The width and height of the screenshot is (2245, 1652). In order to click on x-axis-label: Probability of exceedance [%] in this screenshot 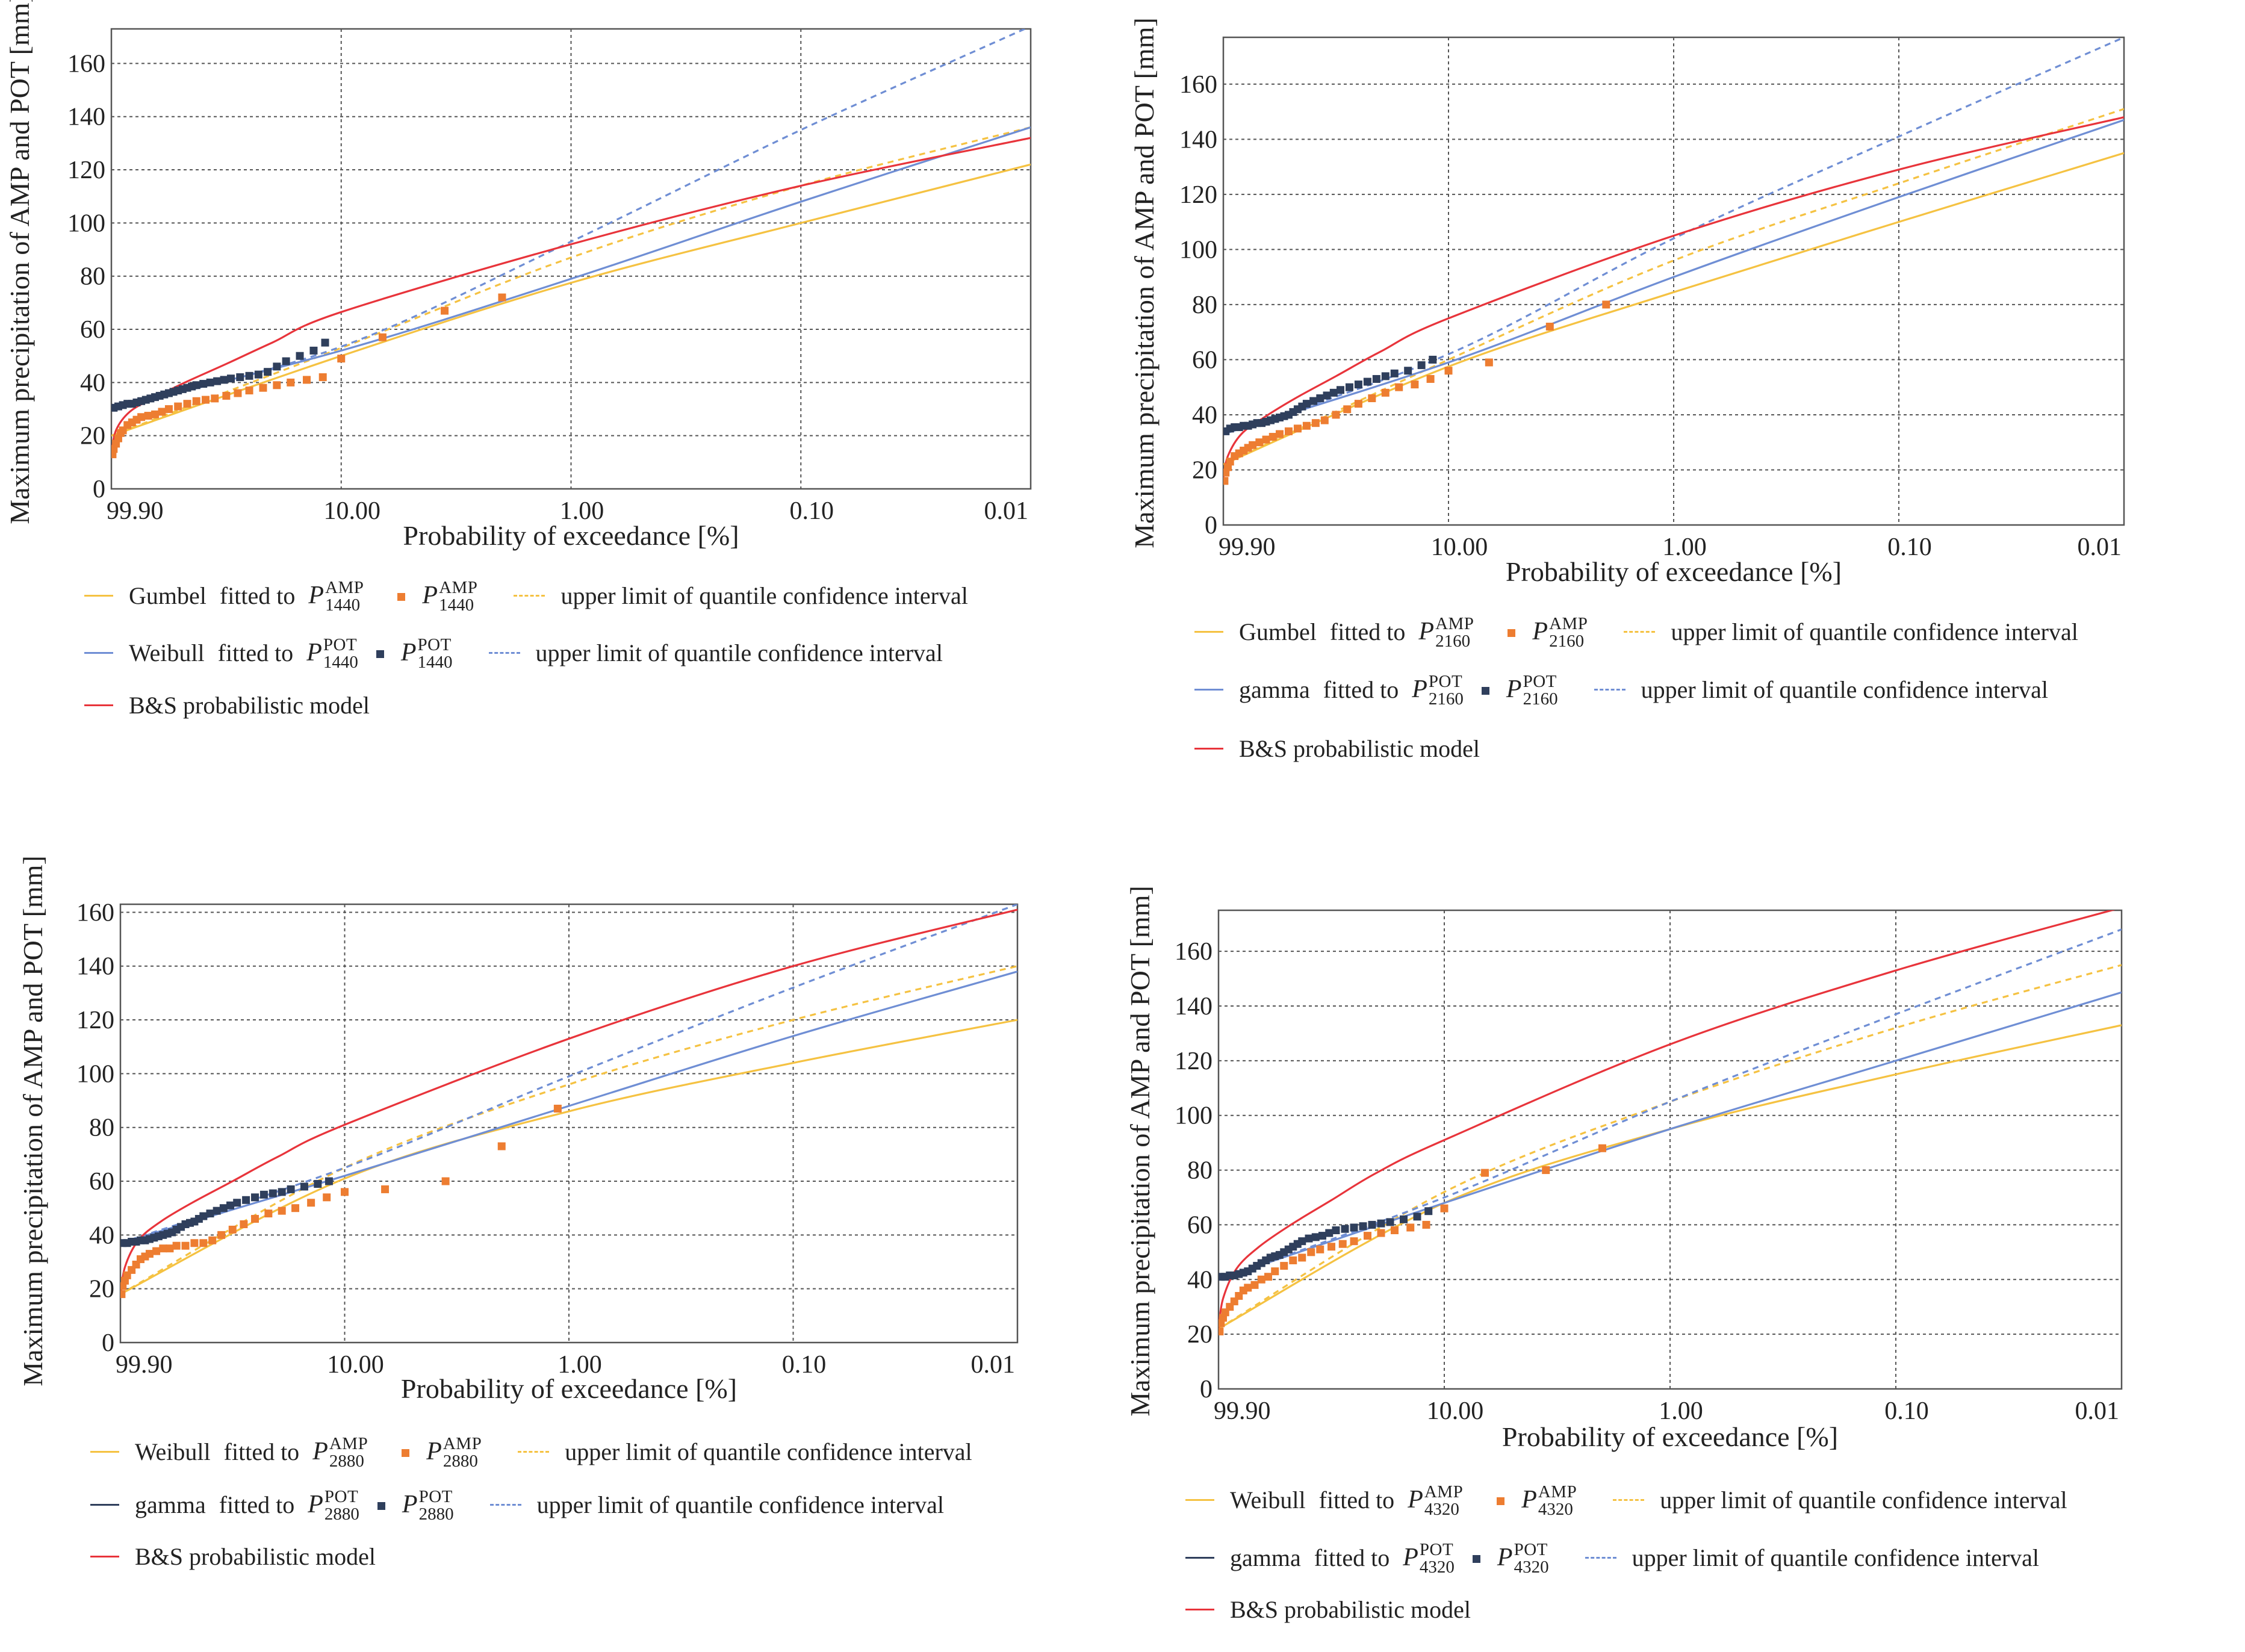, I will do `click(571, 535)`.